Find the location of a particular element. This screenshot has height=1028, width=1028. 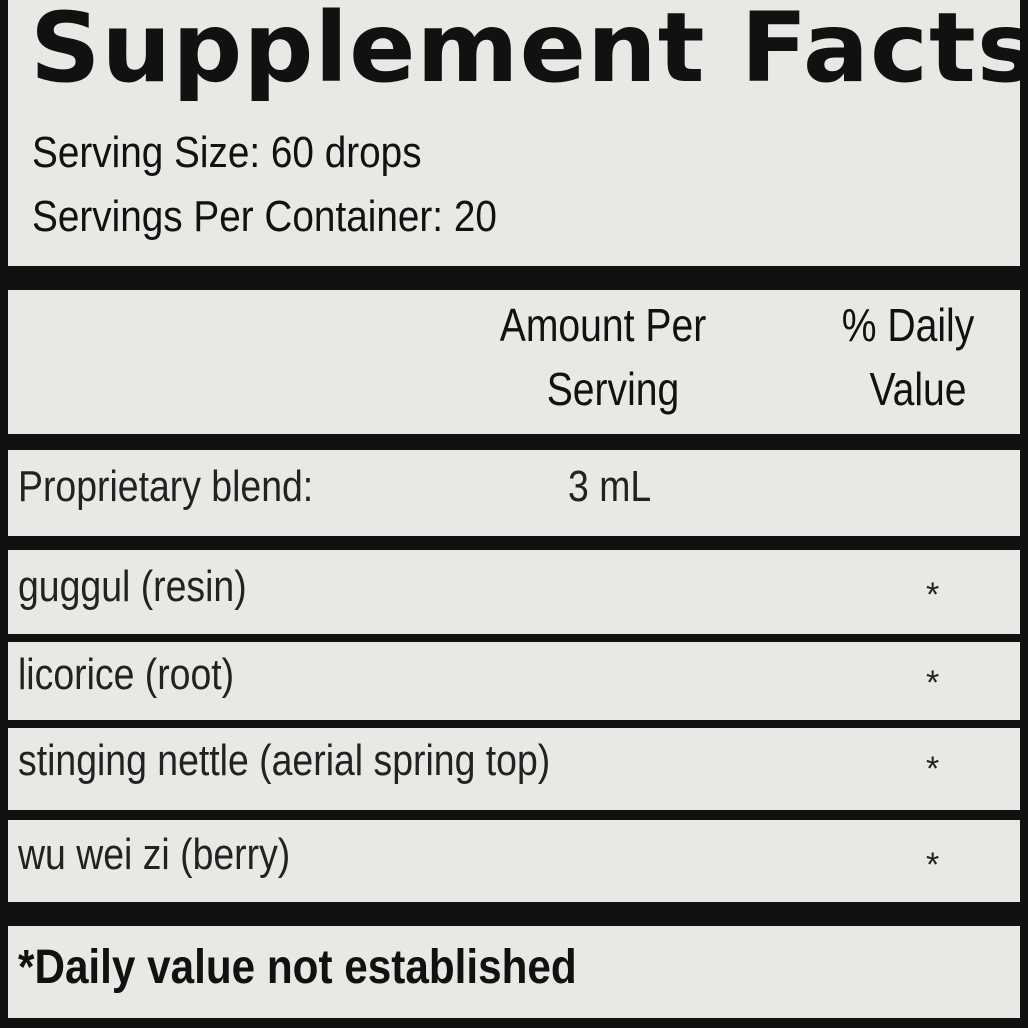

amount-header-1: Amount Per is located at coordinates (603, 325).